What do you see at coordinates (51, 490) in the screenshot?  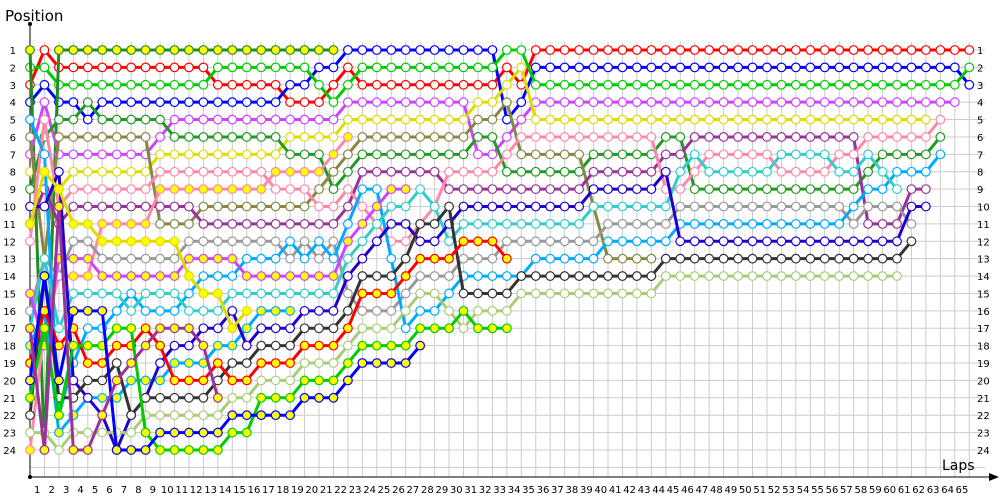 I see `x-tick-label: 2` at bounding box center [51, 490].